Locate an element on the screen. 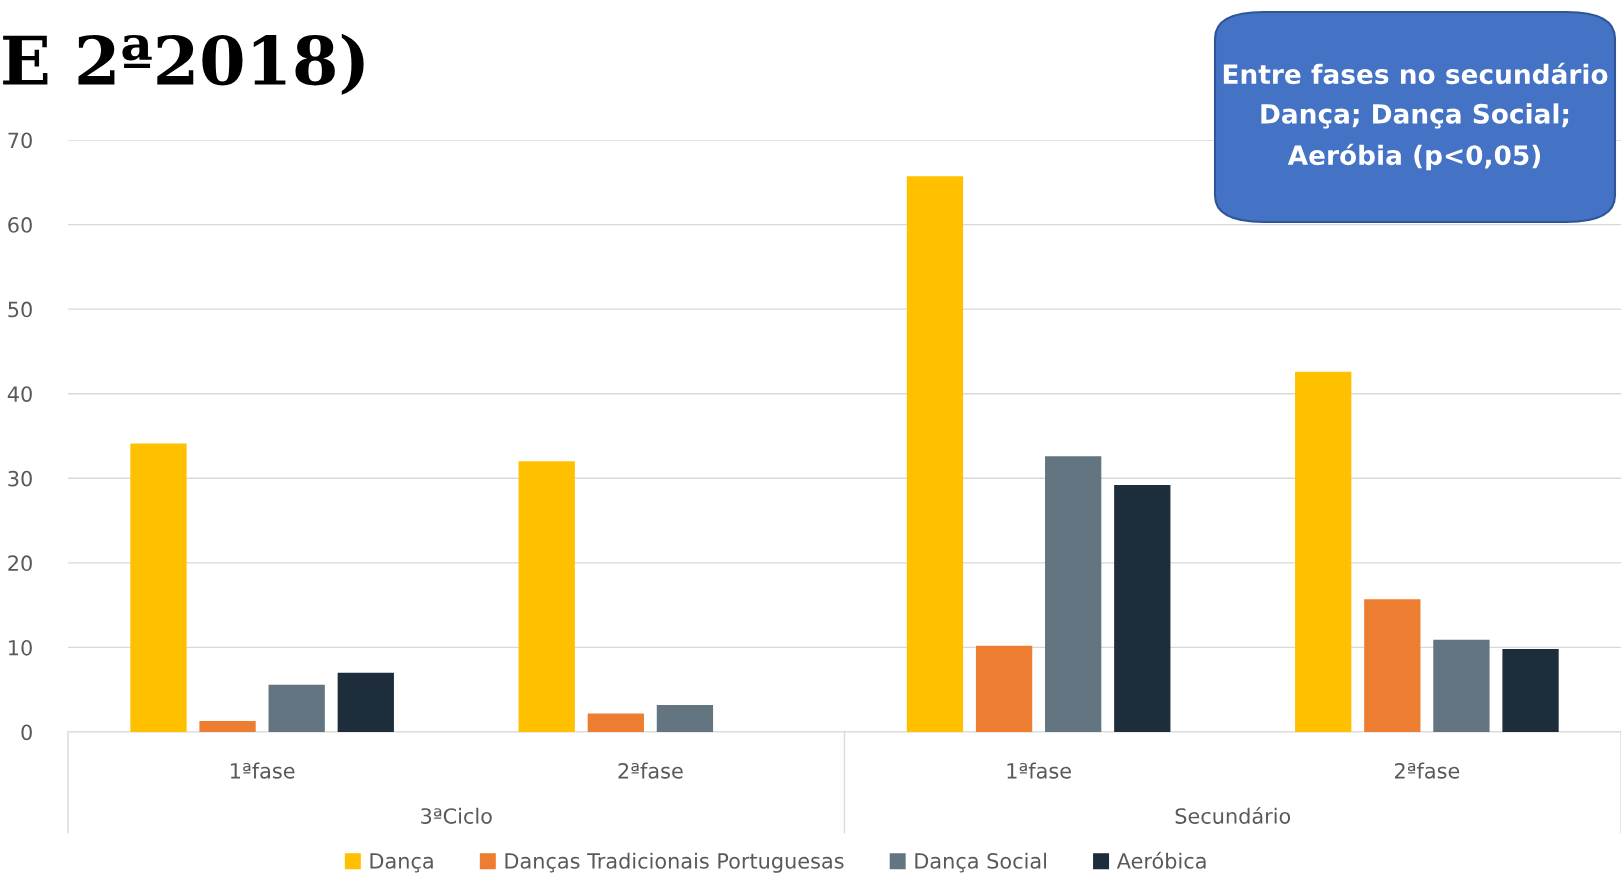 The image size is (1621, 881). y-tick-label: 10 is located at coordinates (20, 647).